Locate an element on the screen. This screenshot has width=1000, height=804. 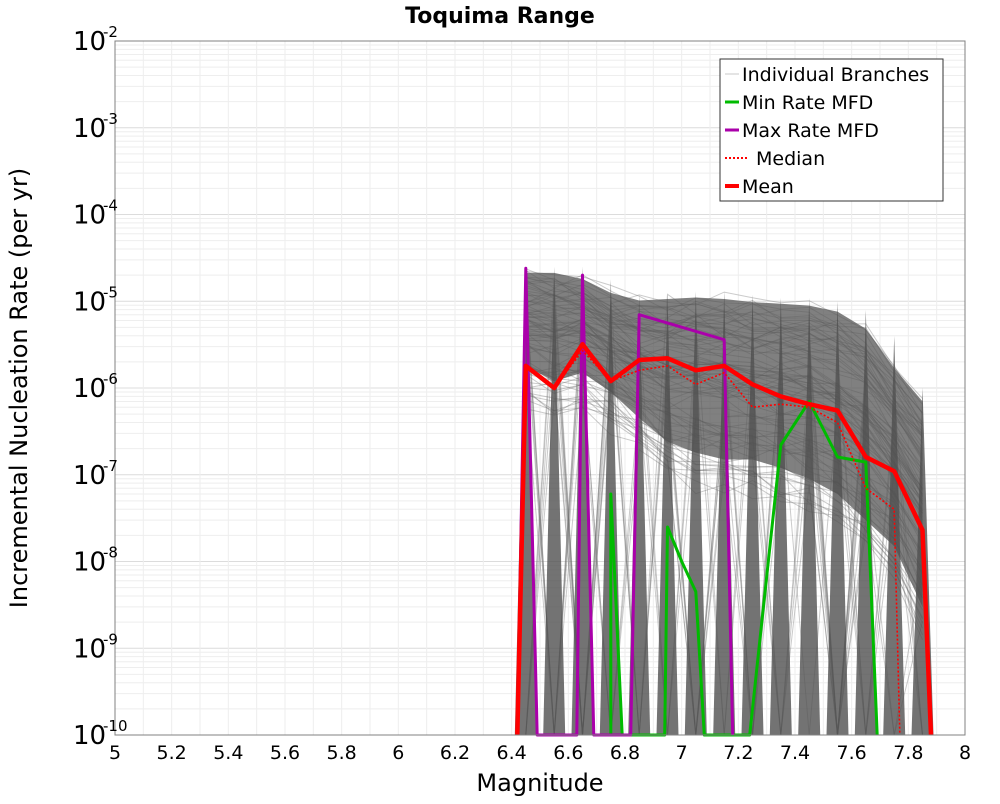
x-tick-label: 7 is located at coordinates (682, 753).